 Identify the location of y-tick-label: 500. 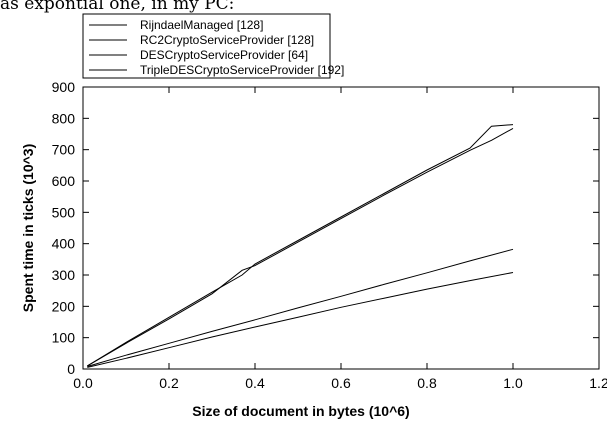
(64, 212).